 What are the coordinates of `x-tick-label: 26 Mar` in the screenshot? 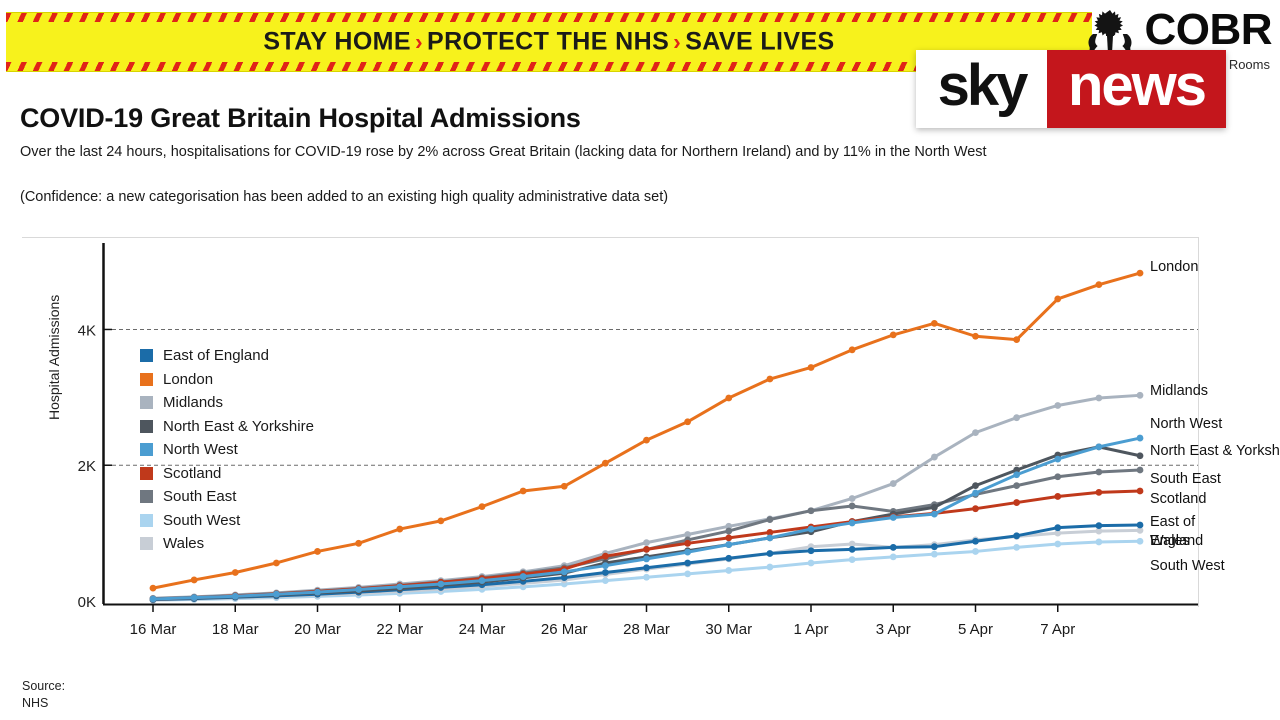 It's located at (564, 629).